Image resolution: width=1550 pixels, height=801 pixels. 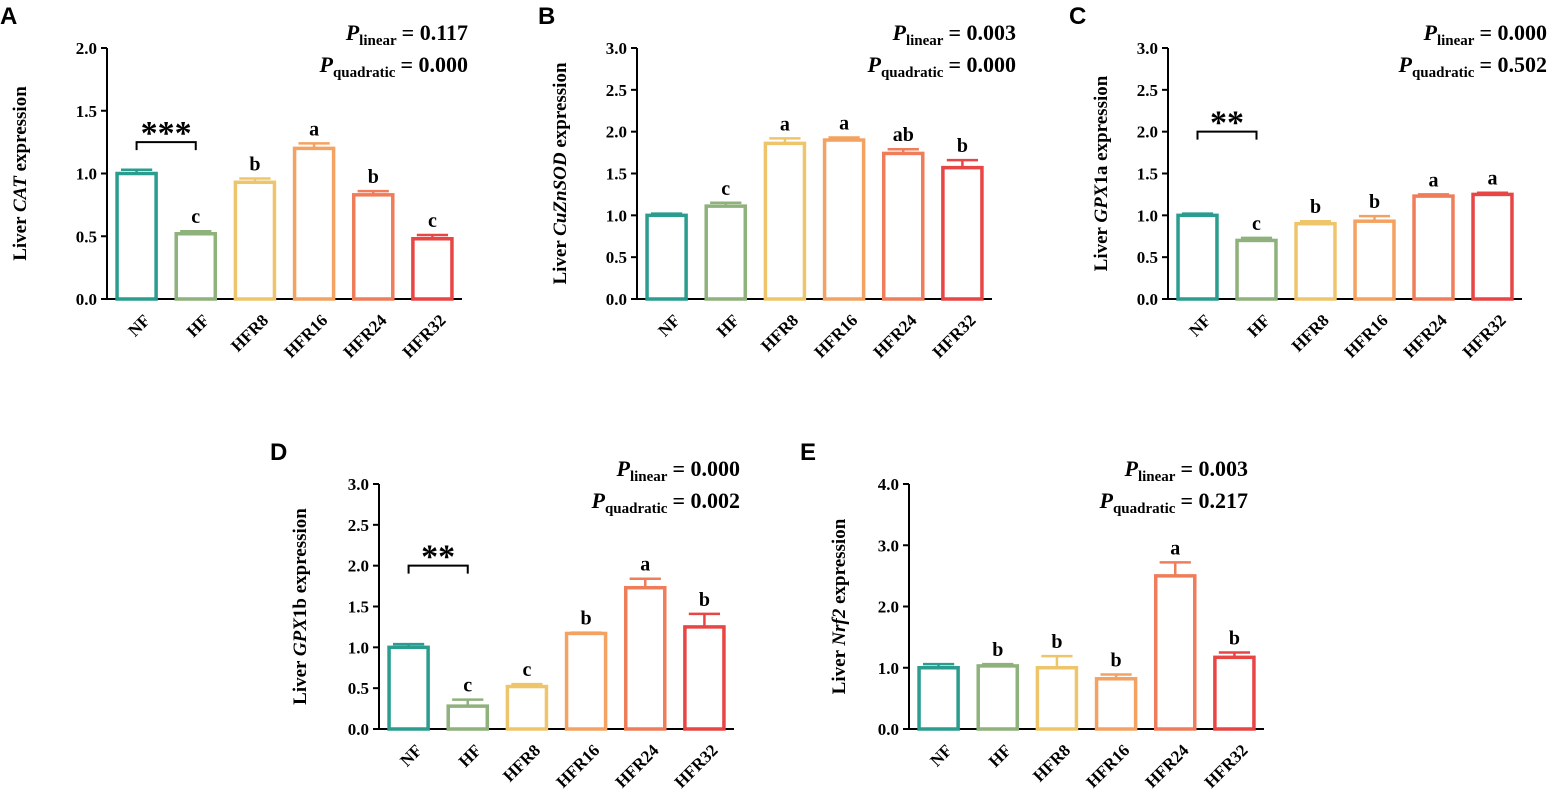 I want to click on y-axis-label-gene: Nrf2, so click(x=839, y=627).